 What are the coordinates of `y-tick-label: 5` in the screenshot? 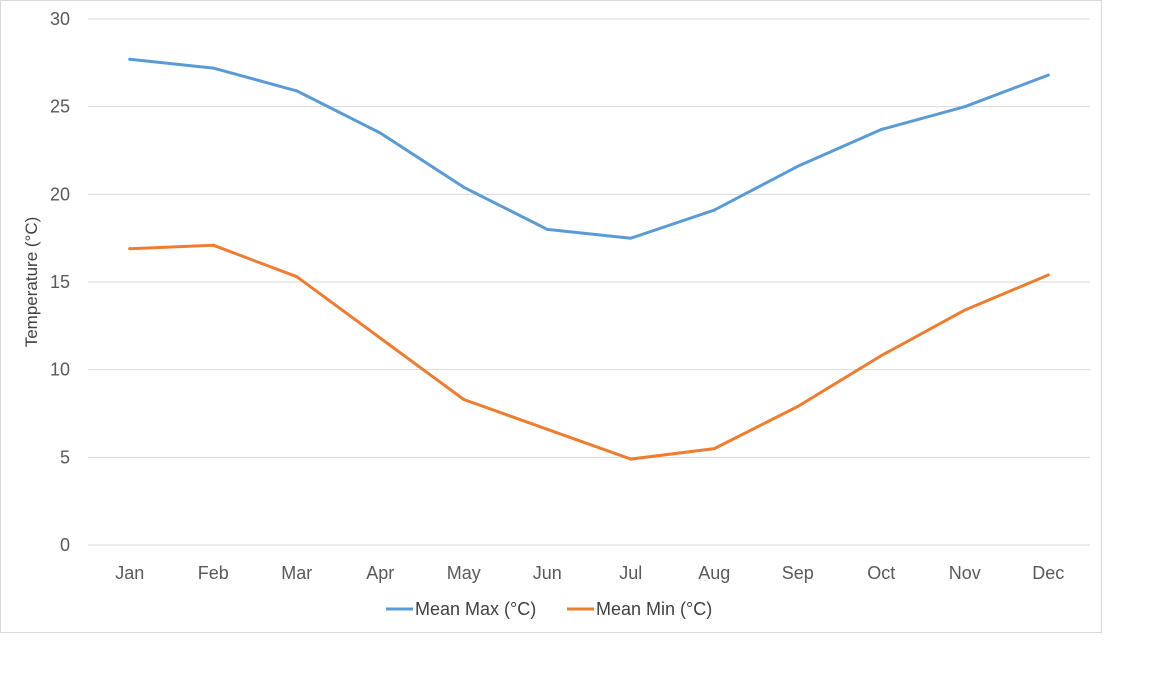 It's located at (65, 457).